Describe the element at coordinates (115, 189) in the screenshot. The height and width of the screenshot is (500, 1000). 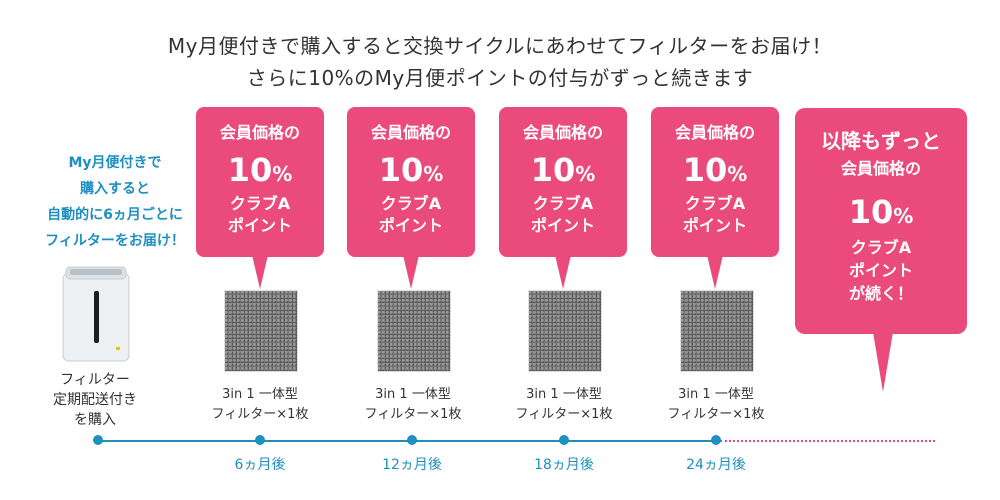
I see `intro-line: 購入すると` at that location.